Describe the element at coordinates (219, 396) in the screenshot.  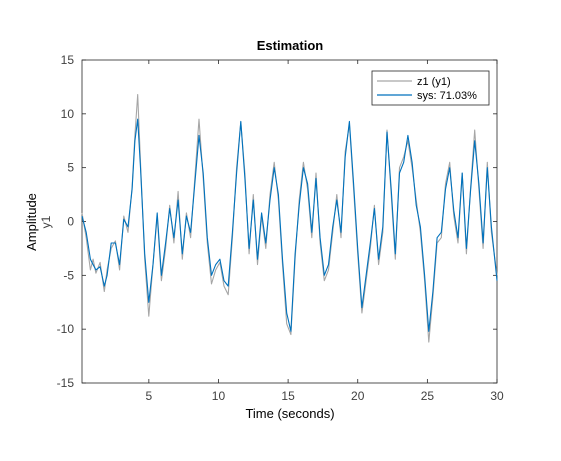
I see `x-tick-label: 10` at that location.